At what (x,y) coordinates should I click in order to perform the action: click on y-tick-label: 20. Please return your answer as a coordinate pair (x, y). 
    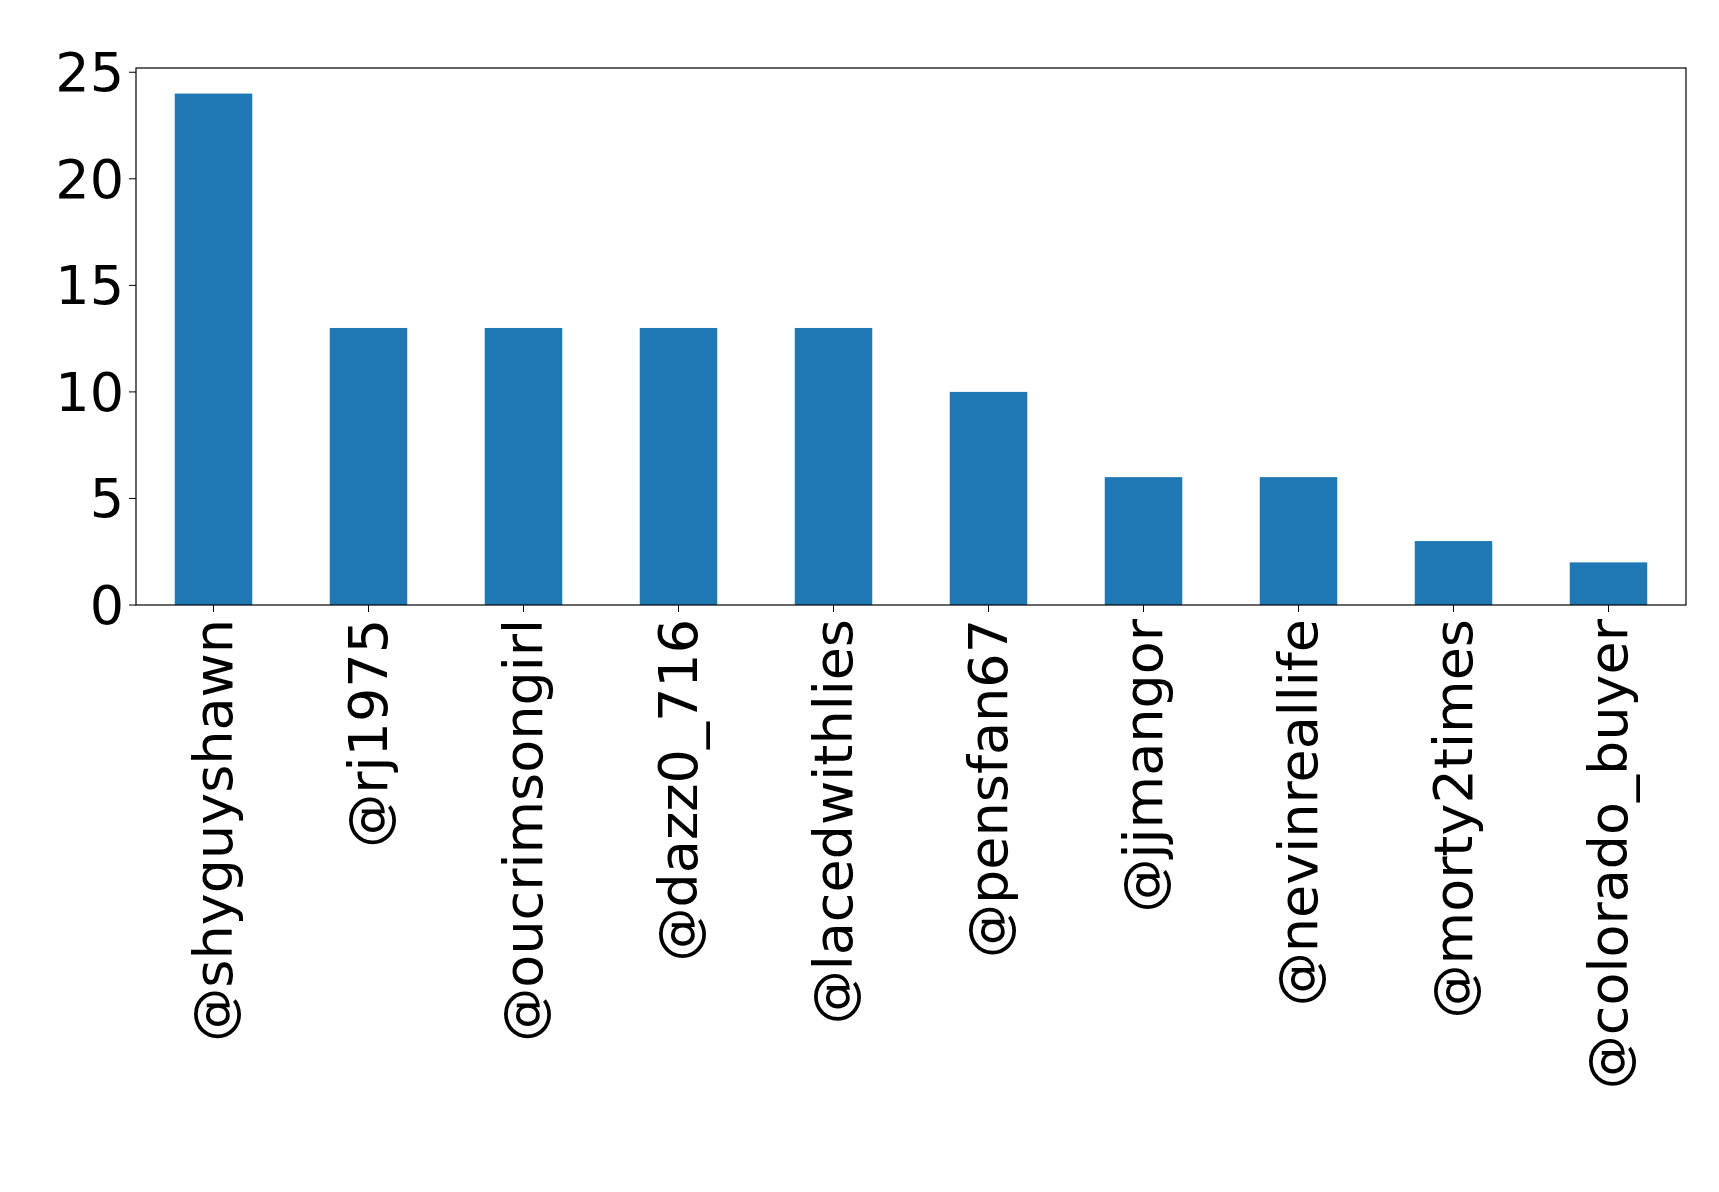
    Looking at the image, I should click on (89, 179).